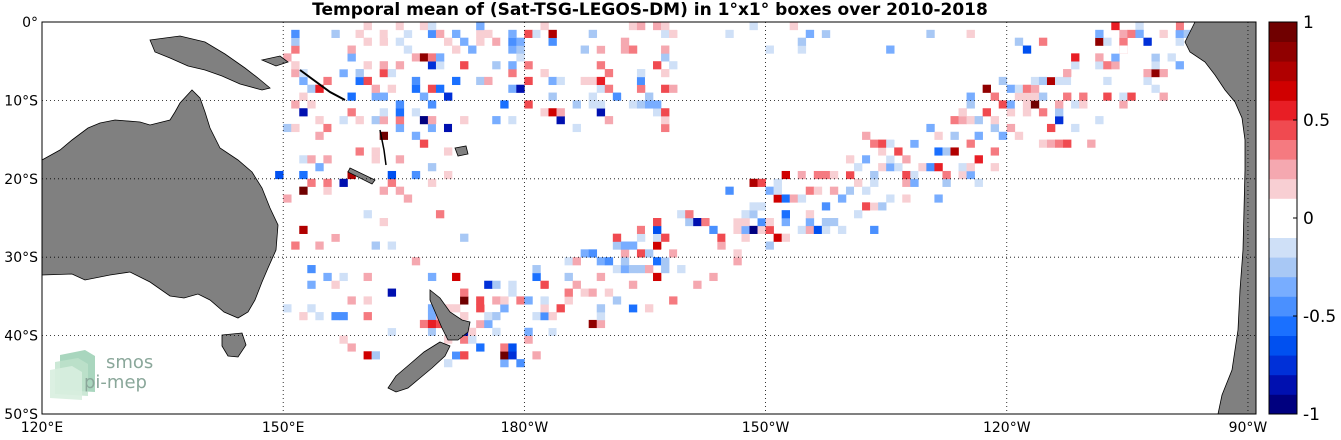  What do you see at coordinates (21, 101) in the screenshot?
I see `lat-tick-label: 10°S` at bounding box center [21, 101].